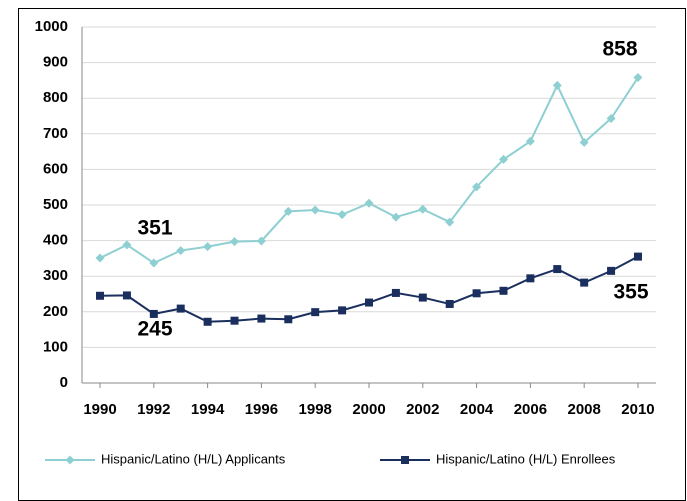 This screenshot has height=501, width=687. Describe the element at coordinates (315, 409) in the screenshot. I see `x-tick-label: 1998` at that location.